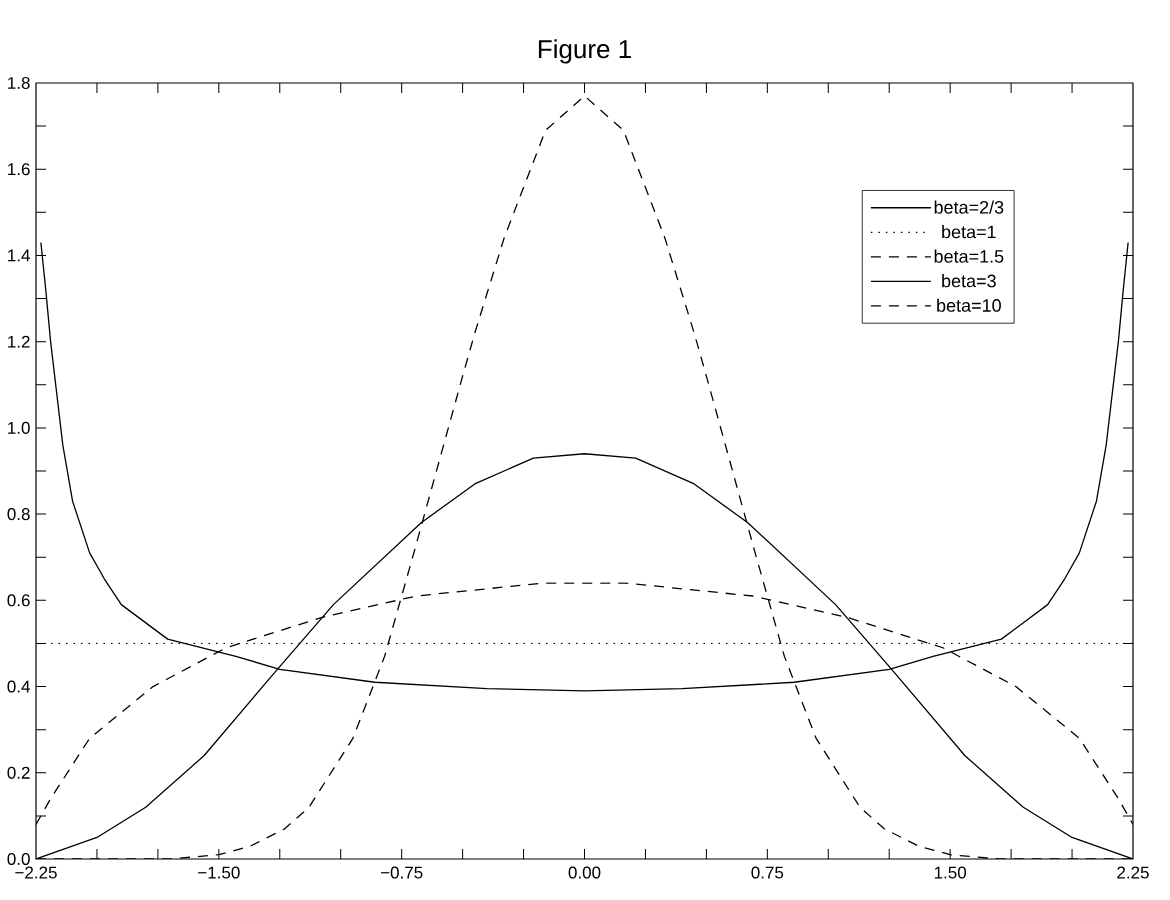  Describe the element at coordinates (969, 207) in the screenshot. I see `legend-label: beta=2/3` at that location.